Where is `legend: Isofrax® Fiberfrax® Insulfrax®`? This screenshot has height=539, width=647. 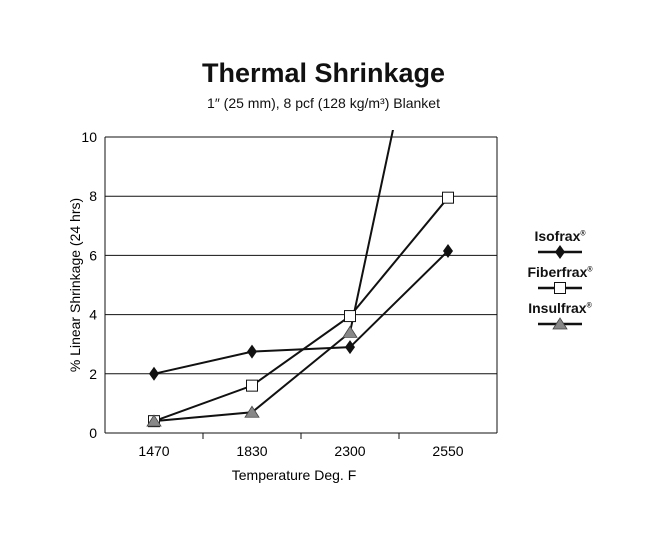
legend: Isofrax® Fiberfrax® Insulfrax® is located at coordinates (560, 282).